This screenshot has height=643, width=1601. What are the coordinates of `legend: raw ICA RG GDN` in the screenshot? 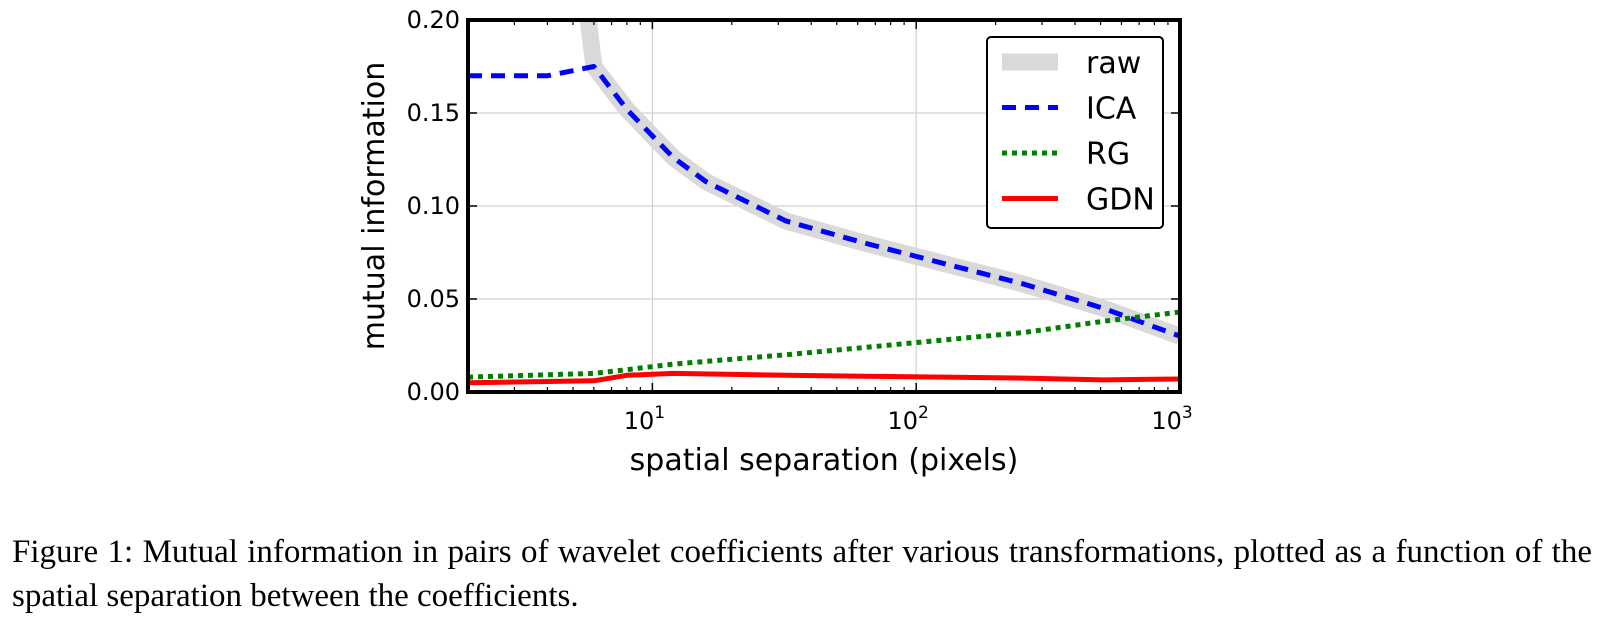 It's located at (1075, 132).